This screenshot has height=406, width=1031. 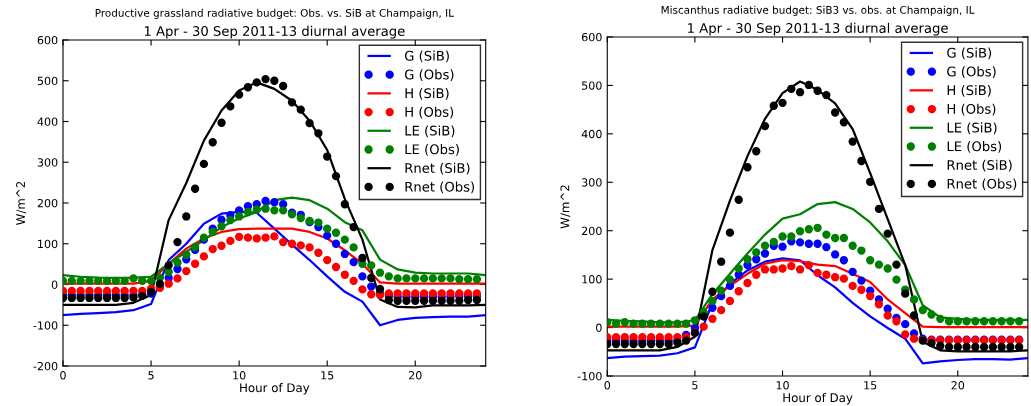 I want to click on x-tick-label: 20, so click(x=958, y=385).